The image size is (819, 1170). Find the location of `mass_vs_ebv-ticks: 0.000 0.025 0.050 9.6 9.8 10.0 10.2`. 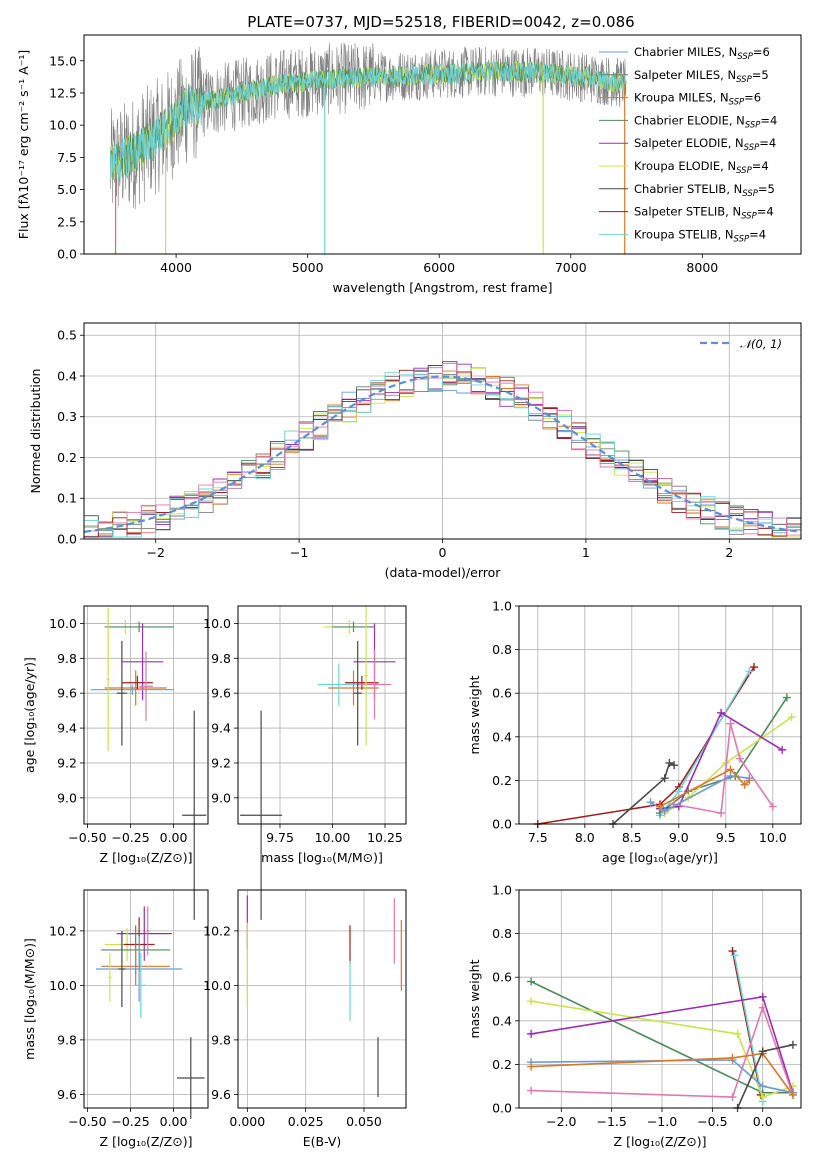

mass_vs_ebv-ticks: 0.000 0.025 0.050 9.6 9.8 10.0 10.2 is located at coordinates (292, 1026).